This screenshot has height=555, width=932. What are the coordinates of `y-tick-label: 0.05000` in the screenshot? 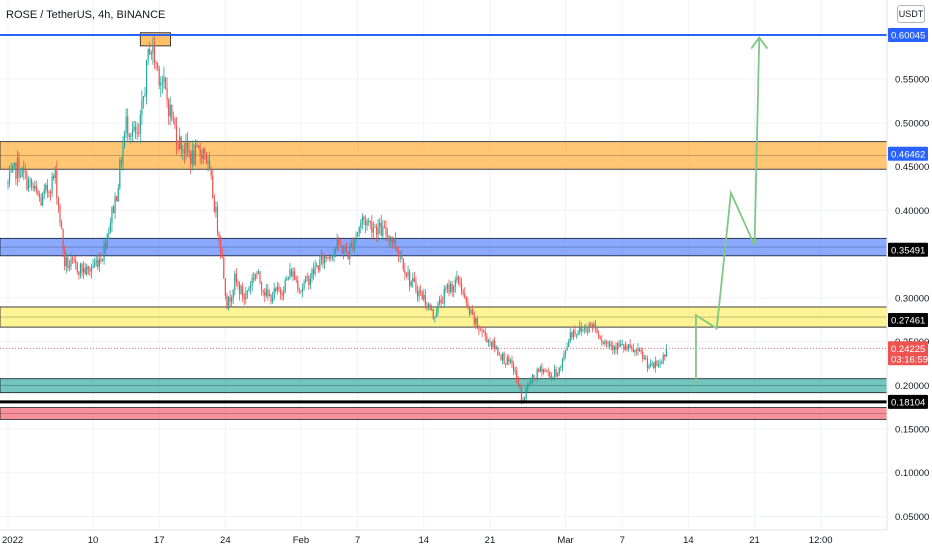 It's located at (912, 517).